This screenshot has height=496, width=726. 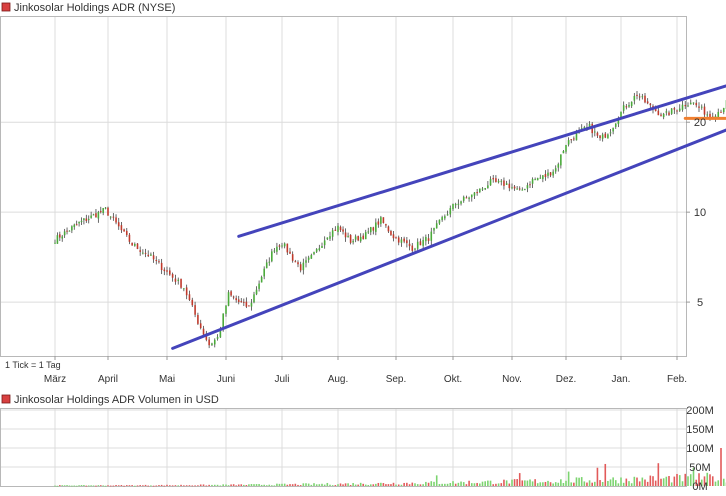 I want to click on x-tick-label: Mai, so click(x=167, y=379).